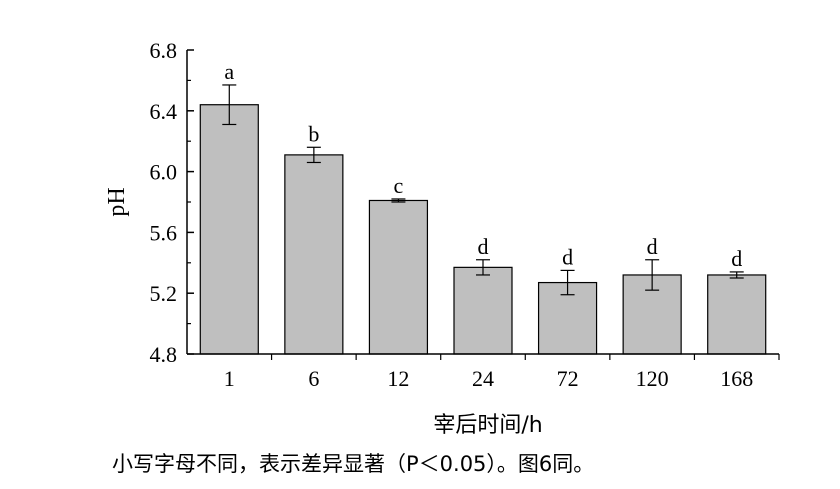 The width and height of the screenshot is (840, 489). Describe the element at coordinates (164, 232) in the screenshot. I see `y-tick-label: 5.6` at that location.